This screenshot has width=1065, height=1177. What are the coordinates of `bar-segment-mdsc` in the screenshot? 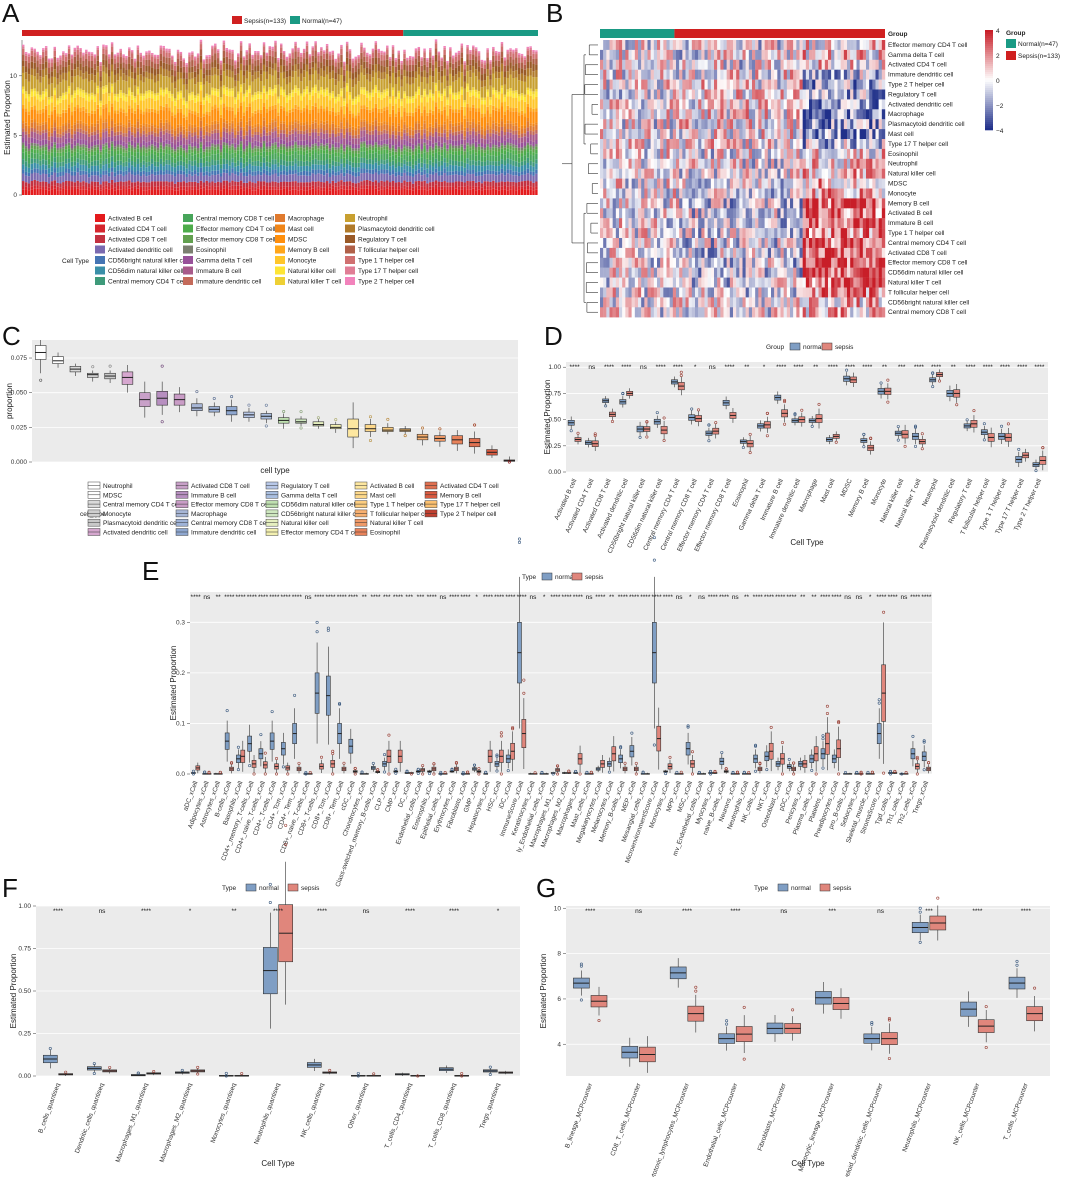 It's located at (60, 121).